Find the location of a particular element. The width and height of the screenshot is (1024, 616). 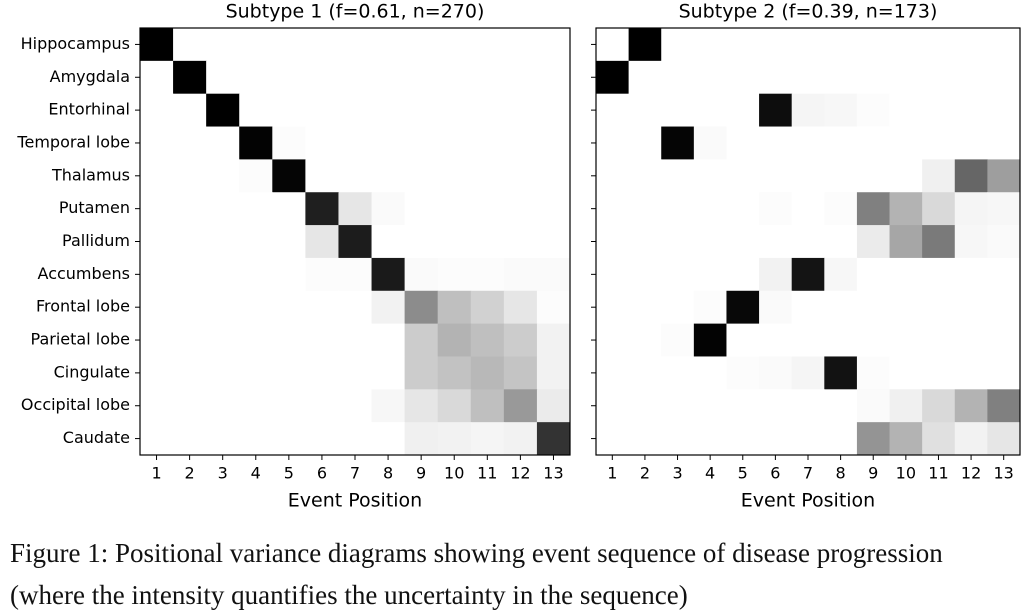

x-tick-label: 7 is located at coordinates (808, 473).